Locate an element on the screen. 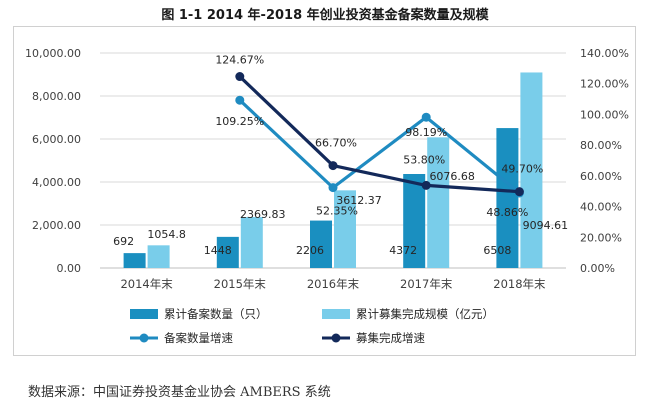 The height and width of the screenshot is (400, 650). right-axis-tick-label: 80.00% is located at coordinates (601, 145).